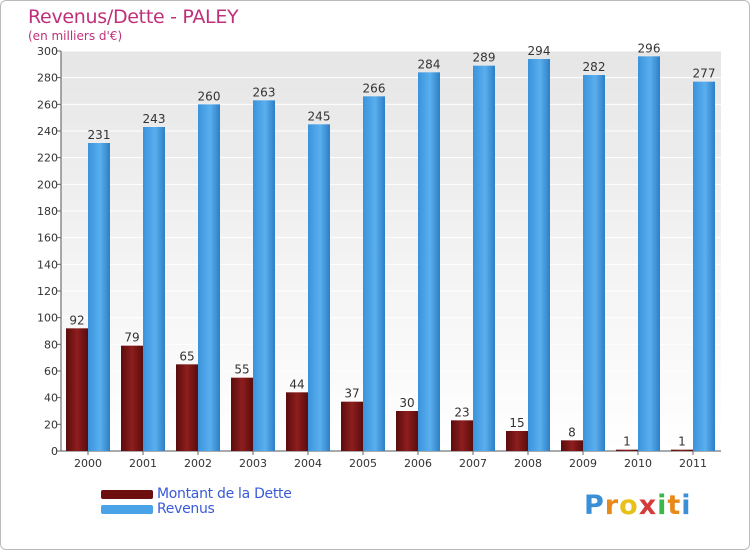  I want to click on data-label-revenus: 282, so click(594, 67).